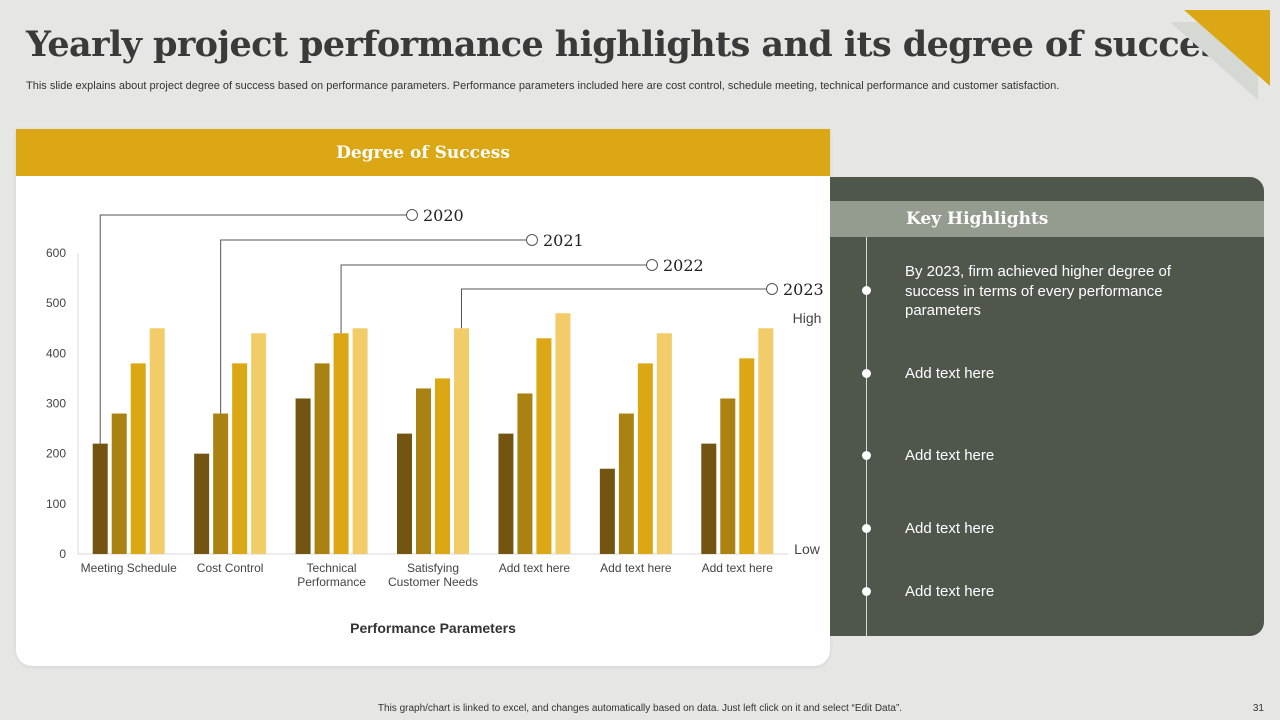 The height and width of the screenshot is (720, 1280). What do you see at coordinates (803, 289) in the screenshot?
I see `legend-label: 2023` at bounding box center [803, 289].